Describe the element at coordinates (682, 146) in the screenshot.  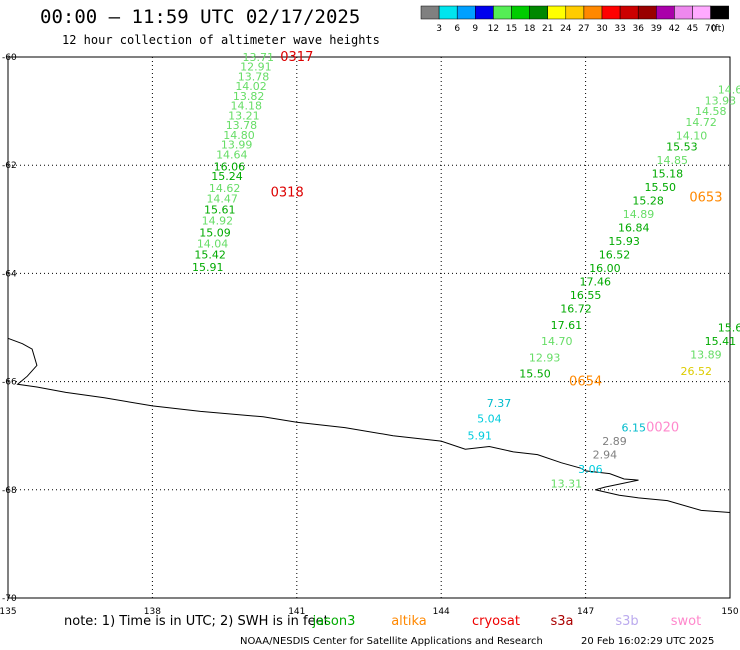
I see `wave-height-label: 15.53` at that location.